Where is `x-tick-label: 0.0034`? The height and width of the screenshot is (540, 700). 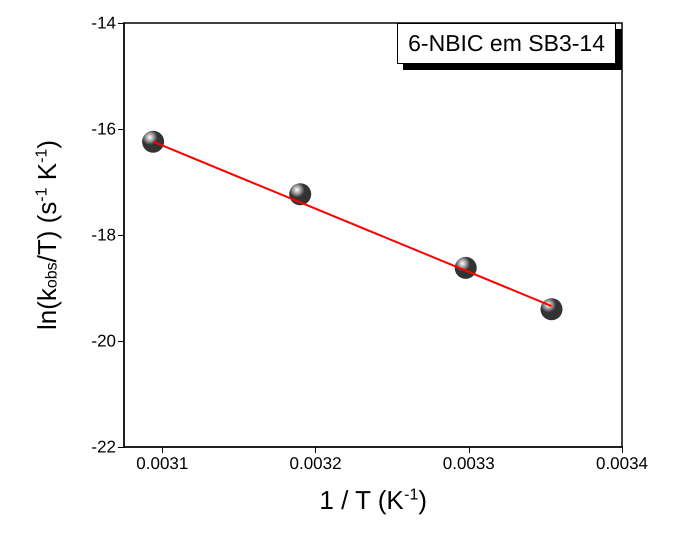 x-tick-label: 0.0034 is located at coordinates (622, 463).